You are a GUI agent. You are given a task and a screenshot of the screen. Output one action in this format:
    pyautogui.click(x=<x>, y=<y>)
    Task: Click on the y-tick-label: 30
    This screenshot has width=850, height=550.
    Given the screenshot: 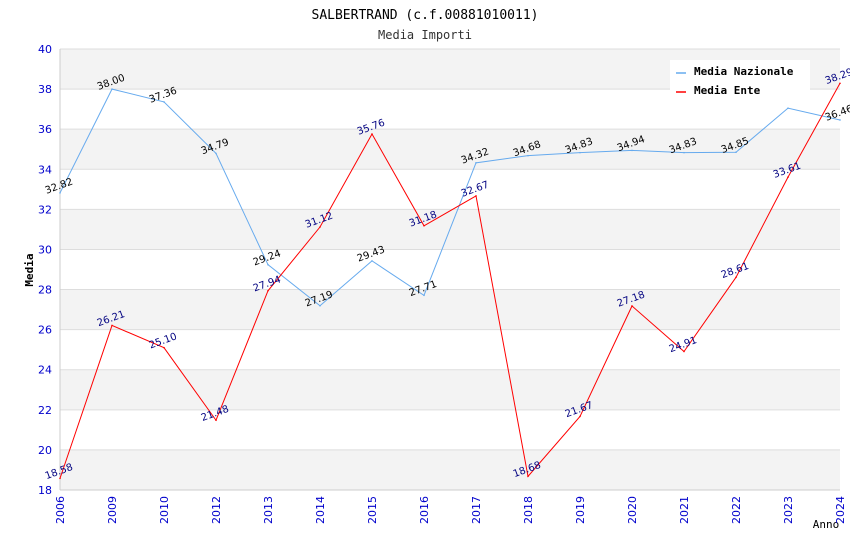 What is the action you would take?
    pyautogui.click(x=45, y=249)
    